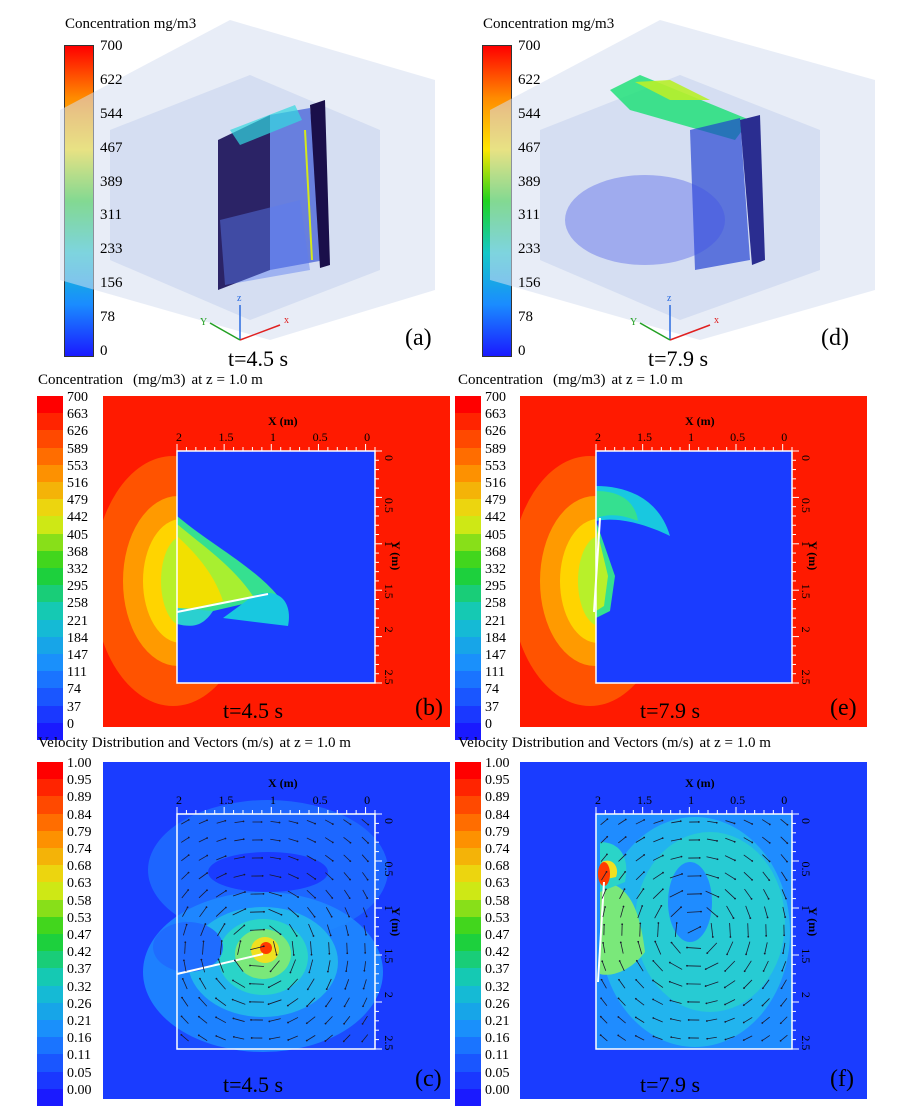 The image size is (900, 1119). Describe the element at coordinates (79, 798) in the screenshot. I see `colorbar-level-label: 0.89` at that location.